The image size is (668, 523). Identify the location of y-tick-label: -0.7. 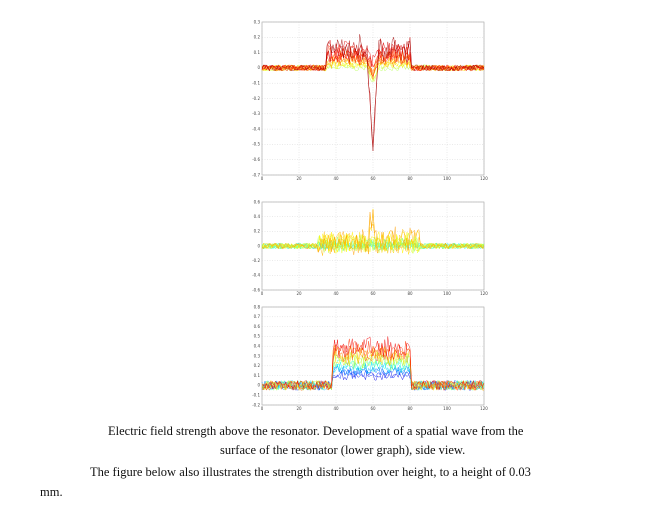
(256, 174).